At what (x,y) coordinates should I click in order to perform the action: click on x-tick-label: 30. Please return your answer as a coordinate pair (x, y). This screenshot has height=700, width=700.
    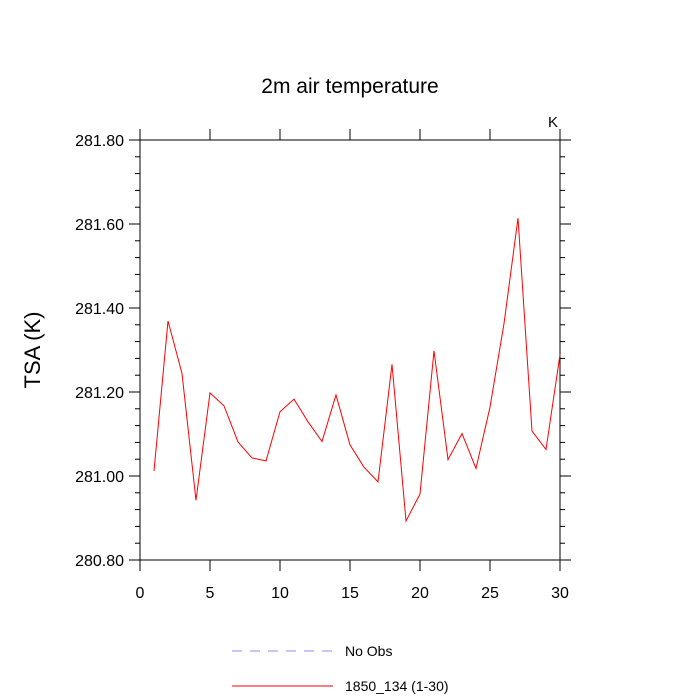
    Looking at the image, I should click on (560, 593).